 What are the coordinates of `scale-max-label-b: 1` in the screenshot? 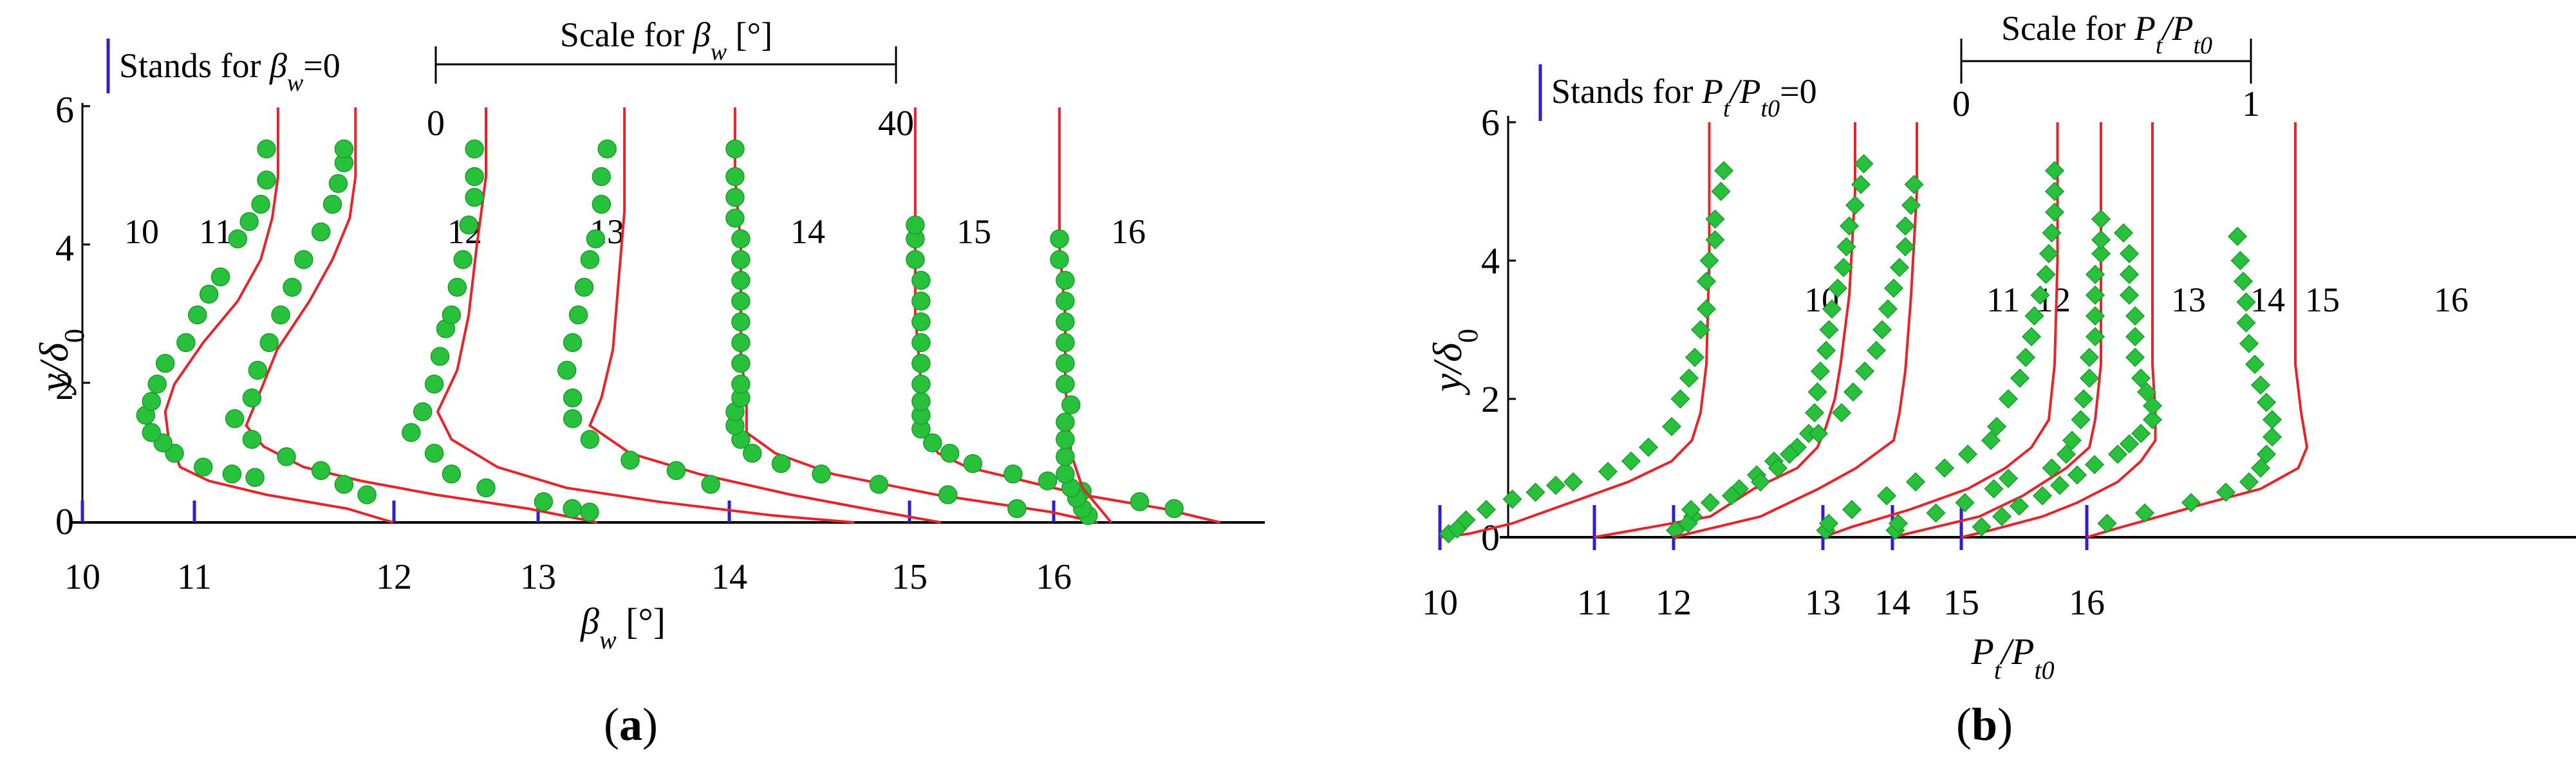 It's located at (2251, 104).